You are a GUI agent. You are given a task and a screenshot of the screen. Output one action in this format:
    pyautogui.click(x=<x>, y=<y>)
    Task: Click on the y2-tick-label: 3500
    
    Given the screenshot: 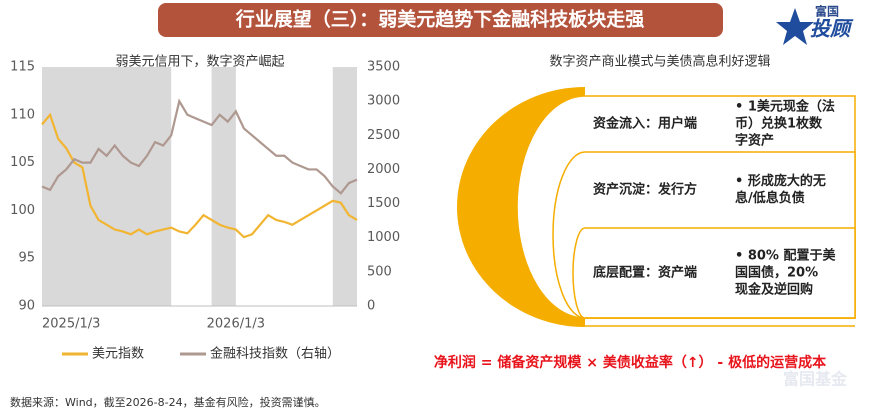 What is the action you would take?
    pyautogui.click(x=383, y=67)
    